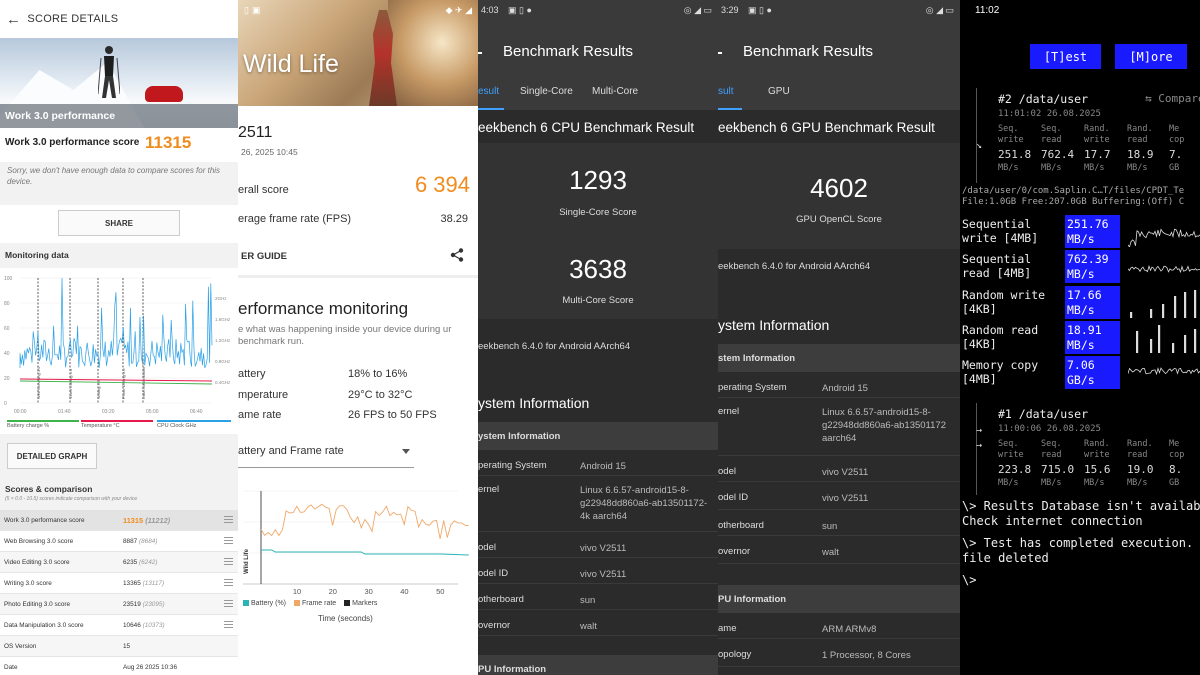 This screenshot has height=675, width=1200. Describe the element at coordinates (116, 382) in the screenshot. I see `battery-series` at that location.